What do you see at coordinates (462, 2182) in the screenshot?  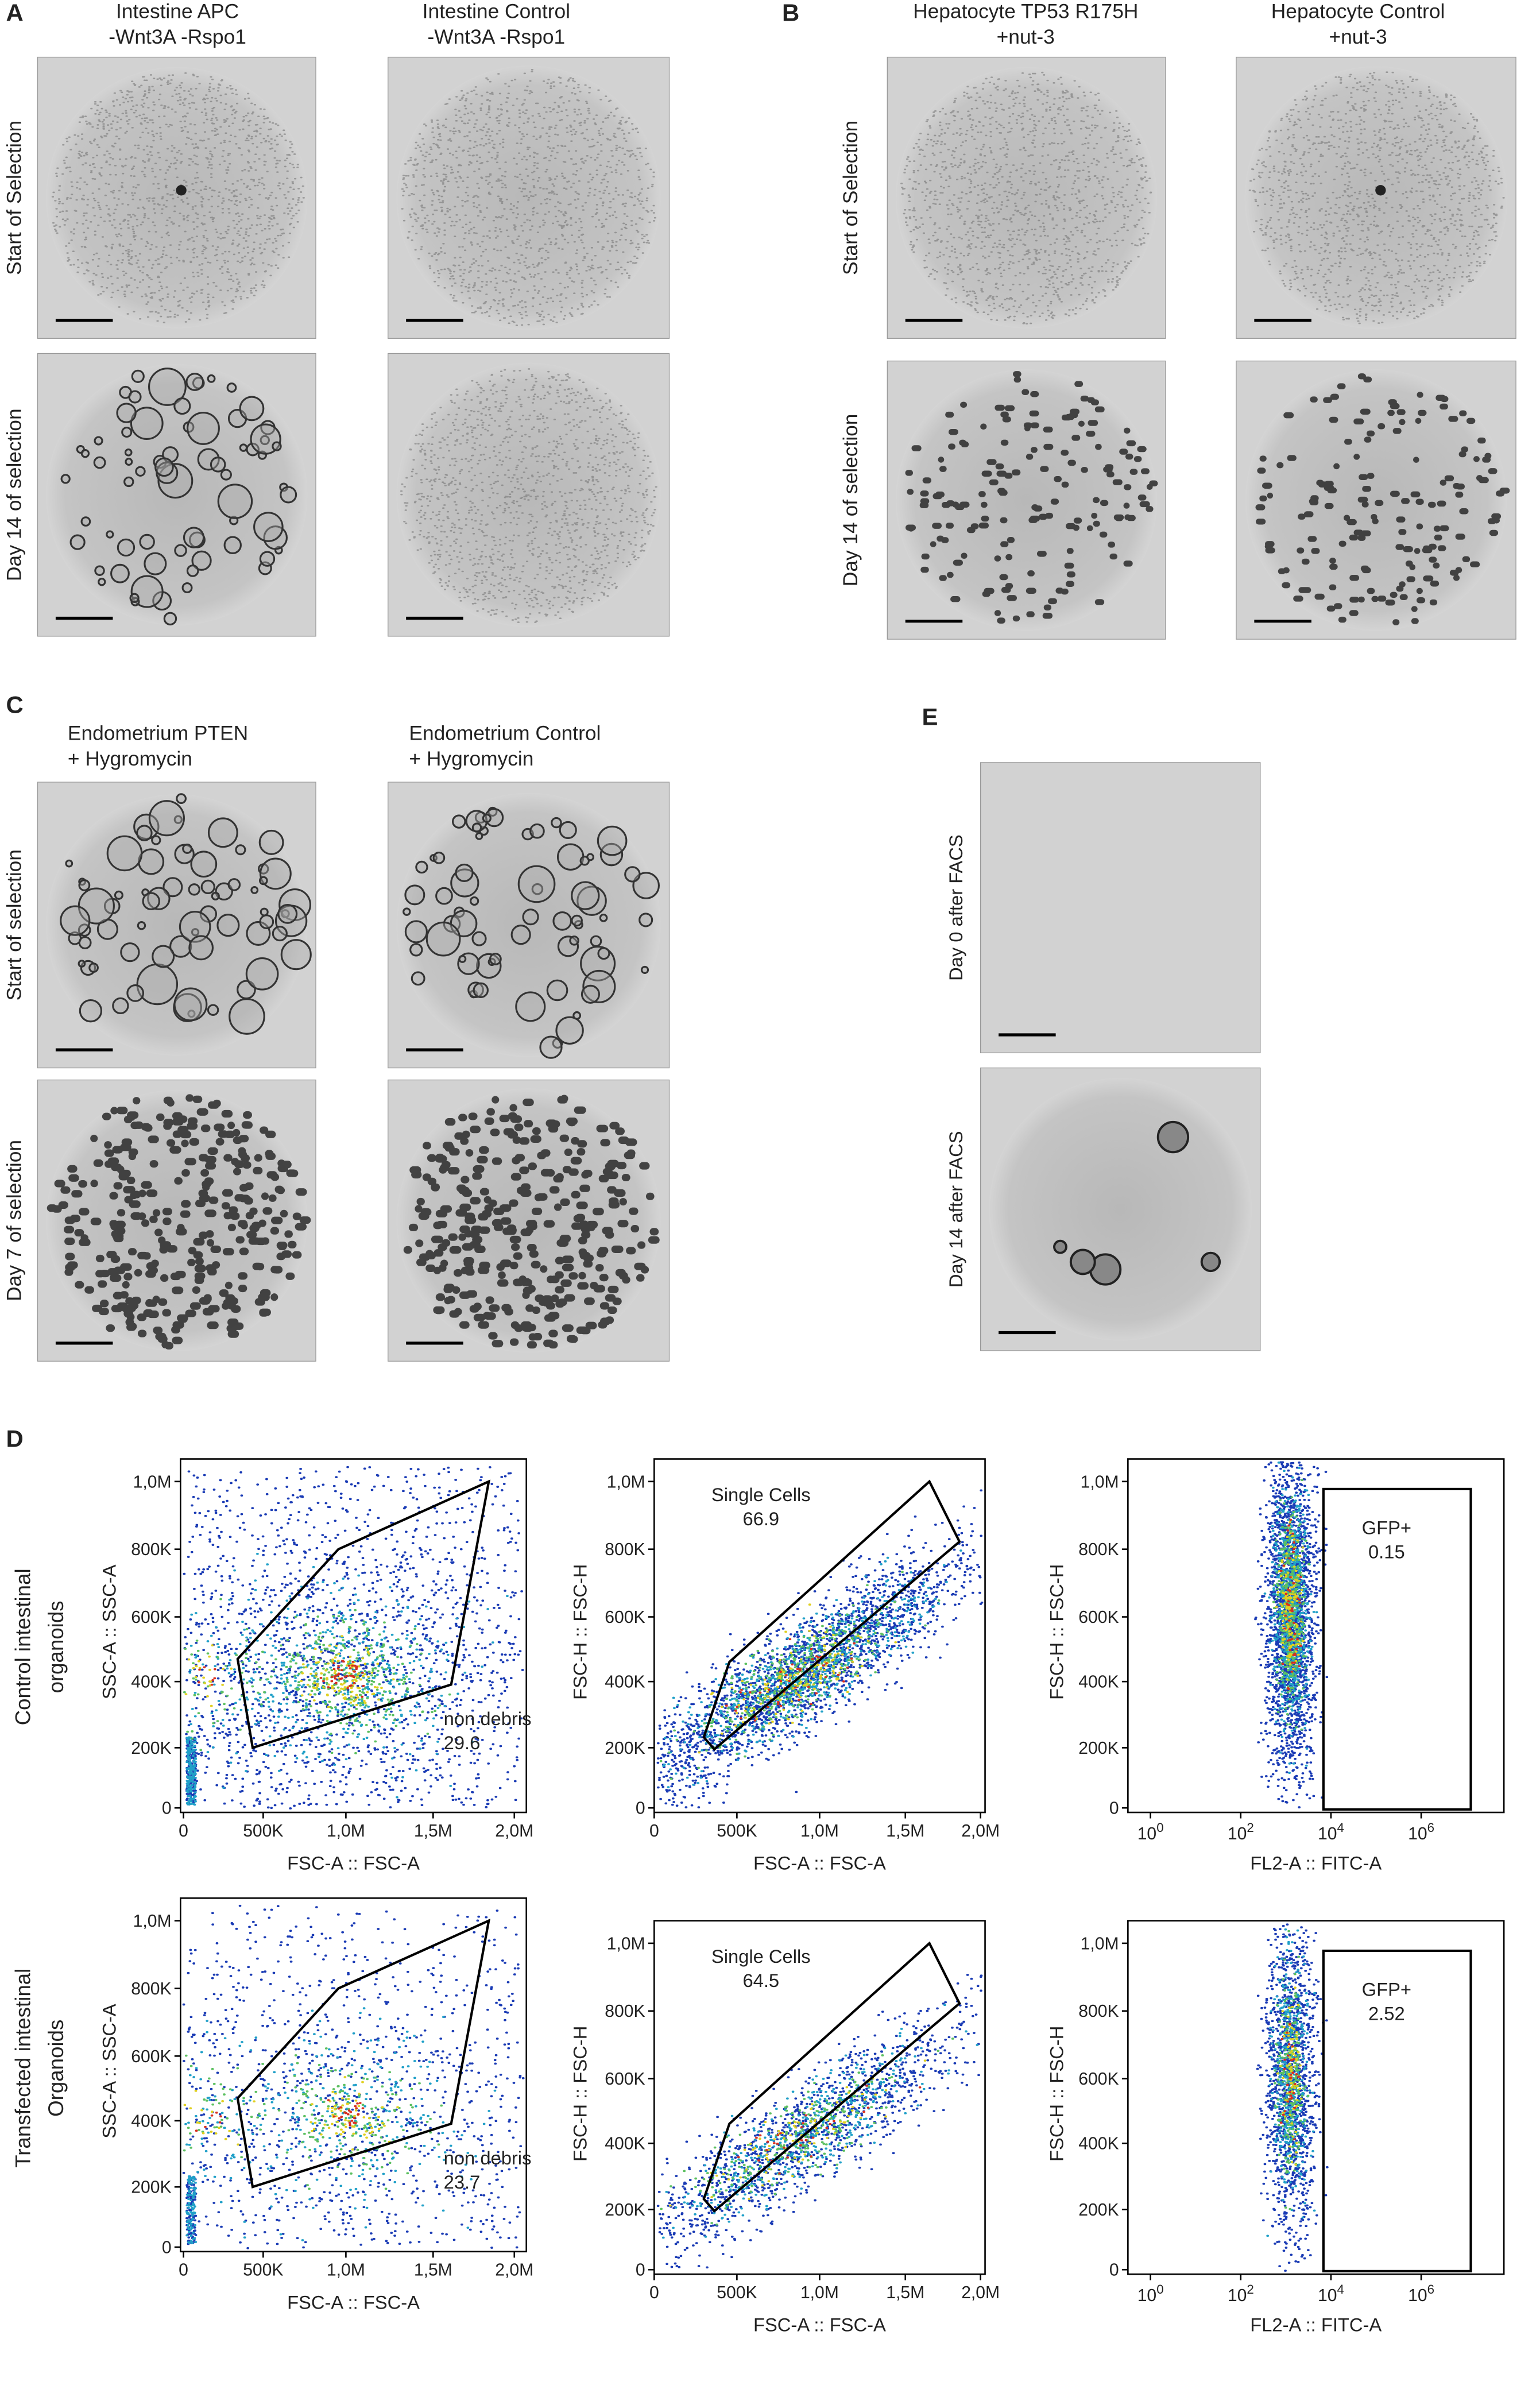 I see `gate-label: 23.7` at bounding box center [462, 2182].